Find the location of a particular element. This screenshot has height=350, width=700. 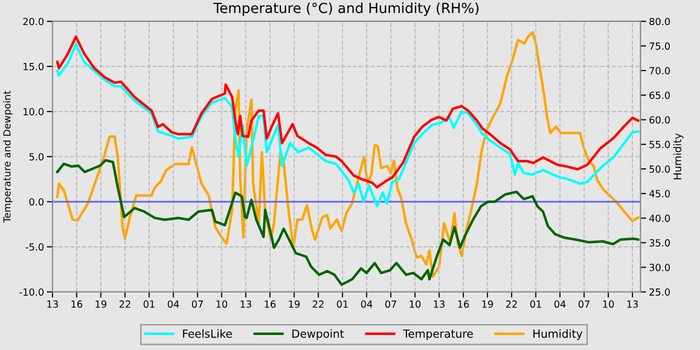

y-tick-label: 20.0 is located at coordinates (33, 22).